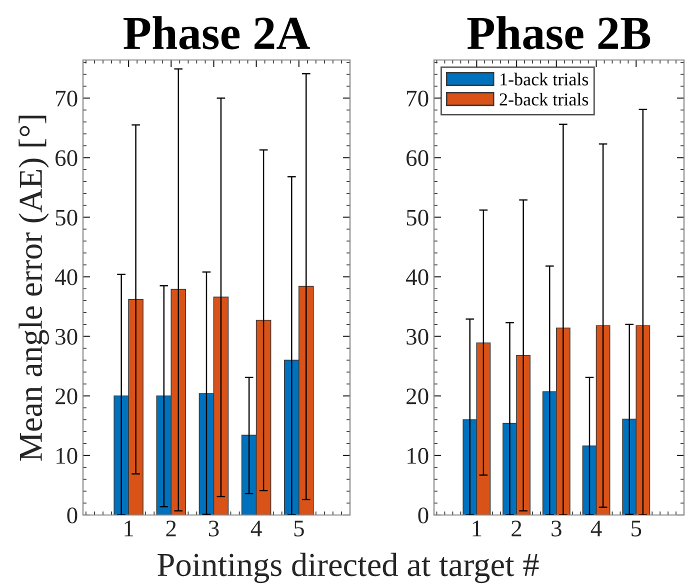  I want to click on y-axis-title: Mean angle error (AE) [°], so click(33, 288).